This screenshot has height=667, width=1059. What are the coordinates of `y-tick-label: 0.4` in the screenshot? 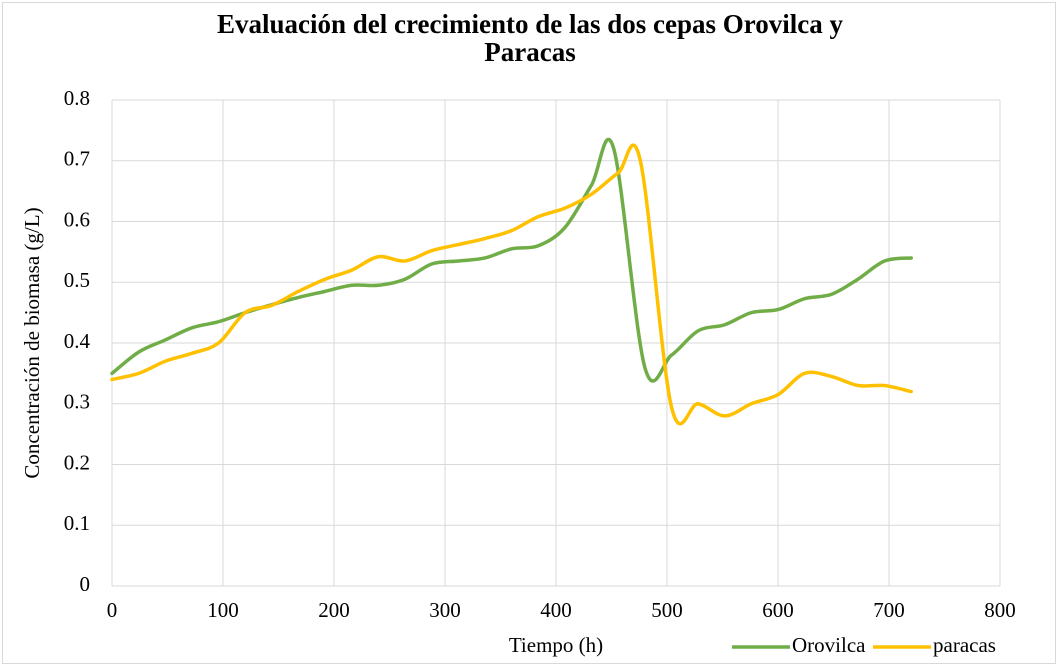 It's located at (77, 341).